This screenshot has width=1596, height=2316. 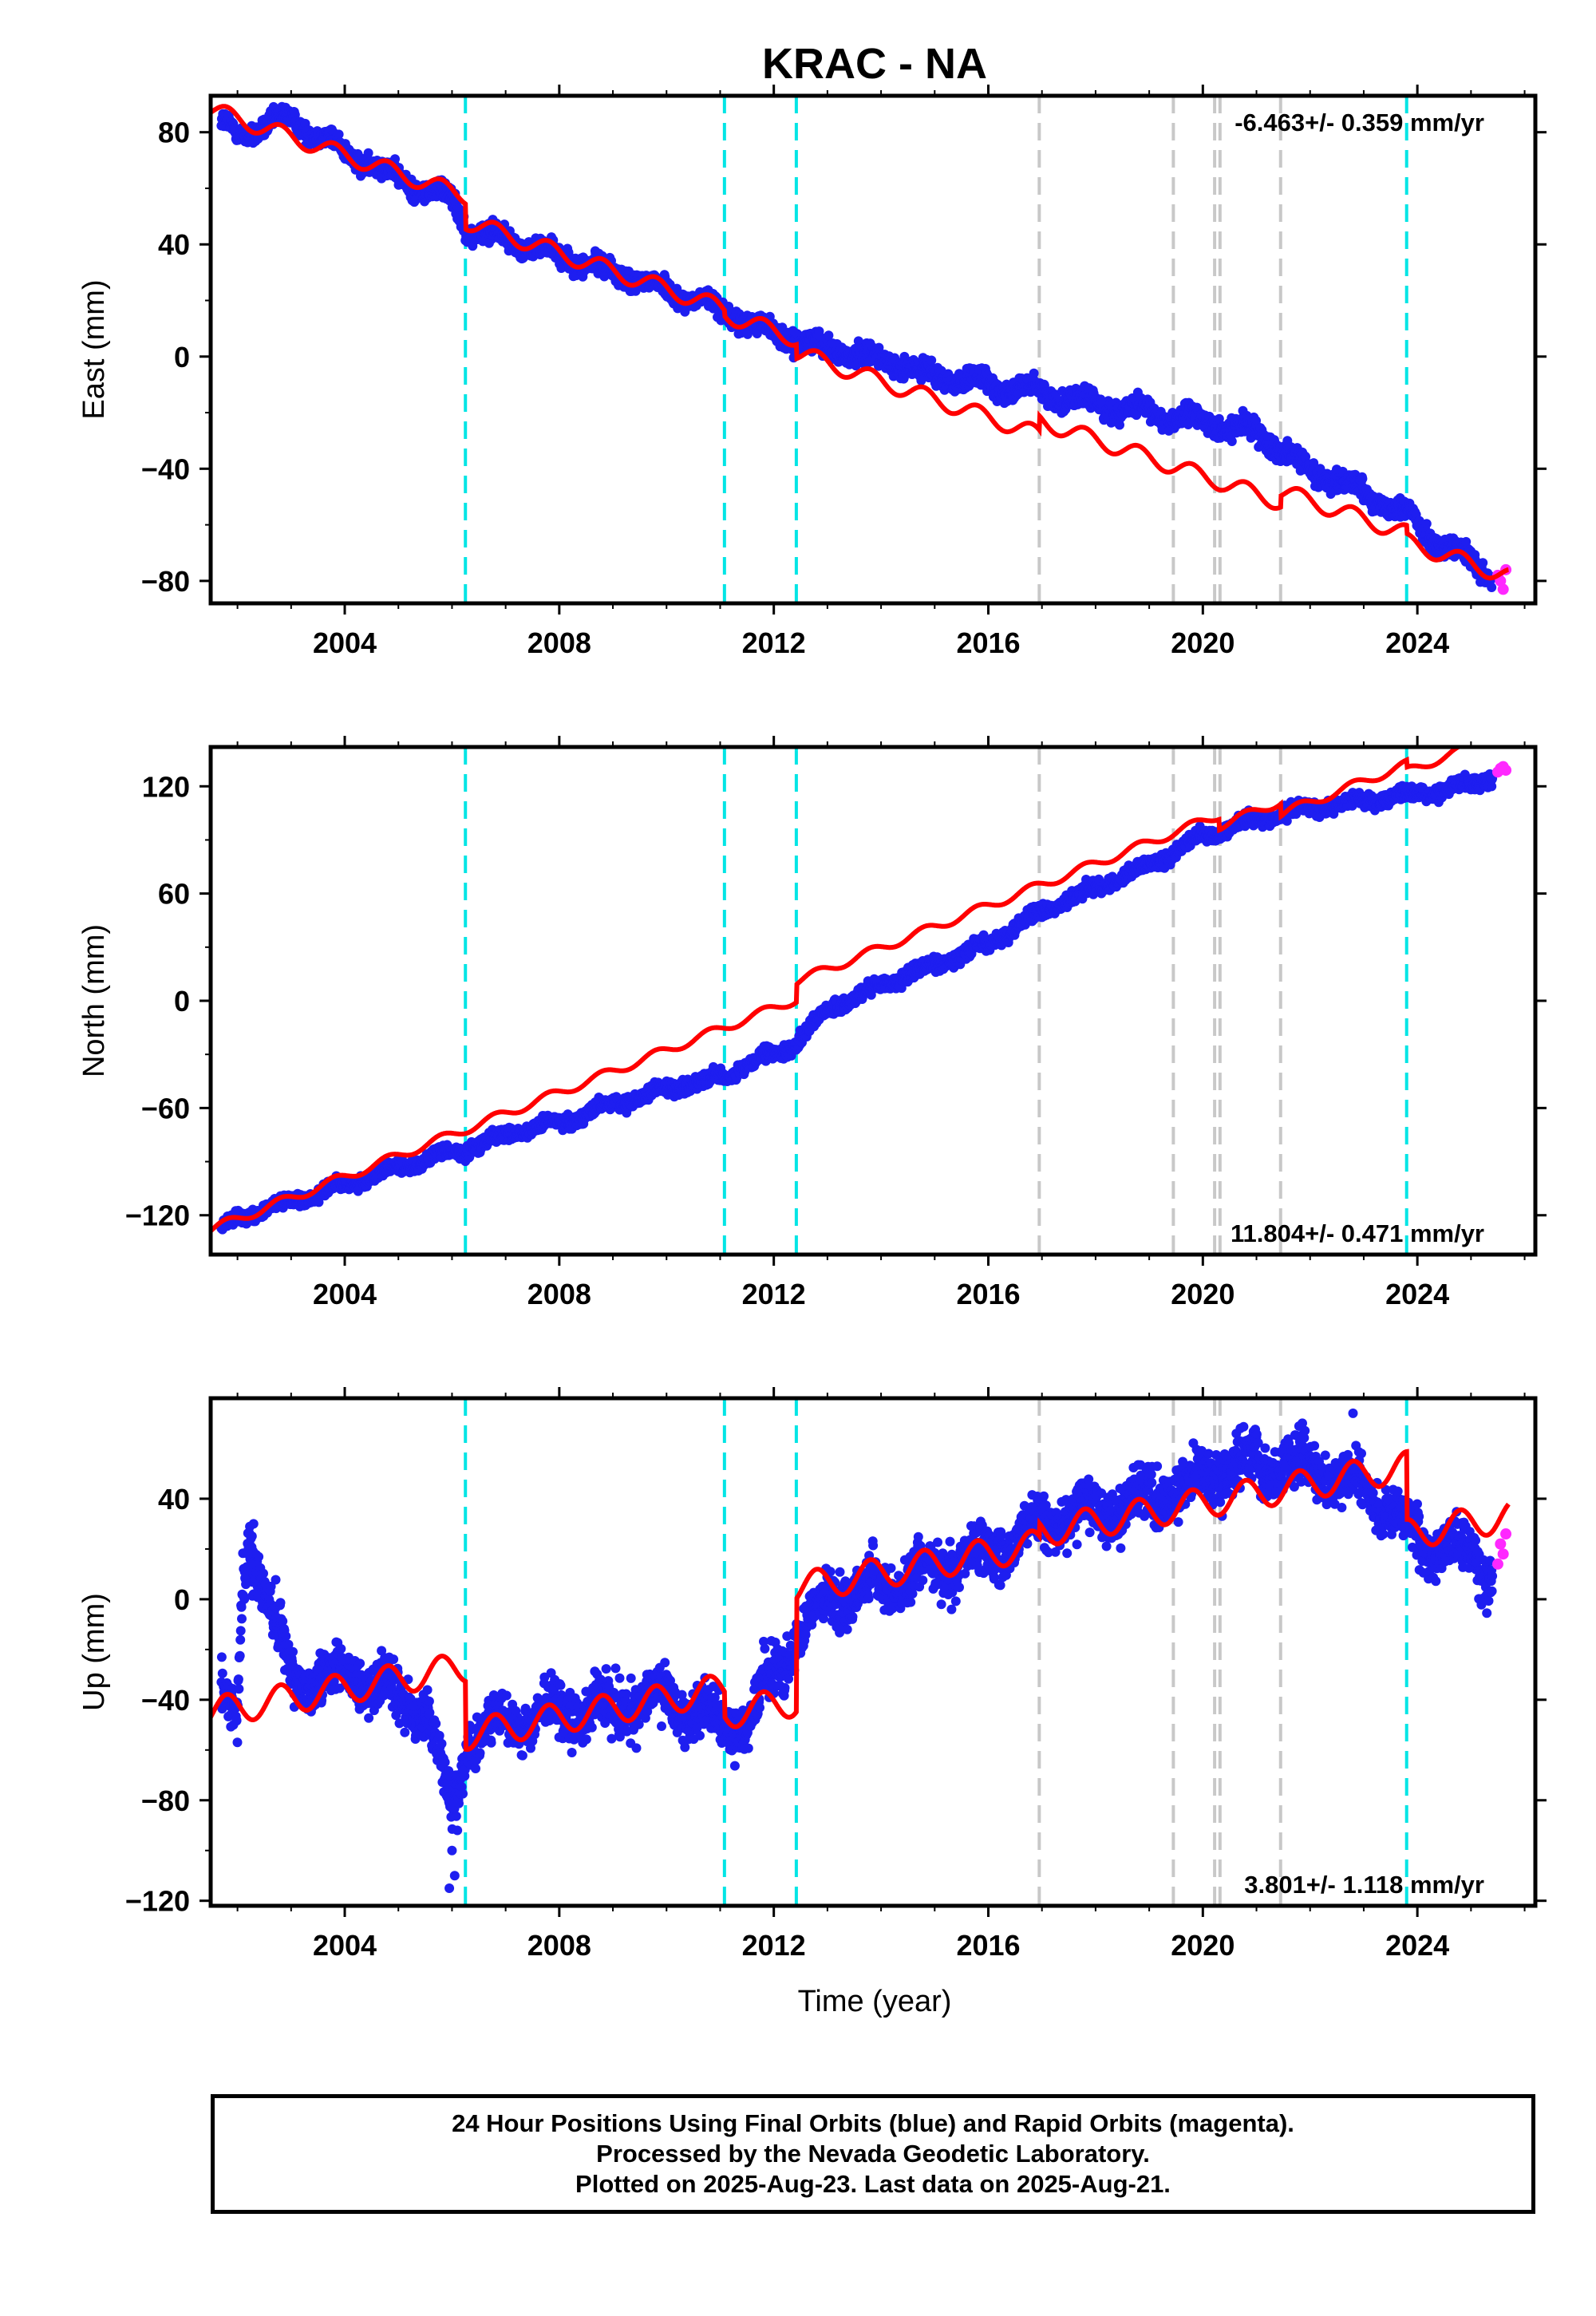 What do you see at coordinates (559, 642) in the screenshot?
I see `x-tick-label: 2008` at bounding box center [559, 642].